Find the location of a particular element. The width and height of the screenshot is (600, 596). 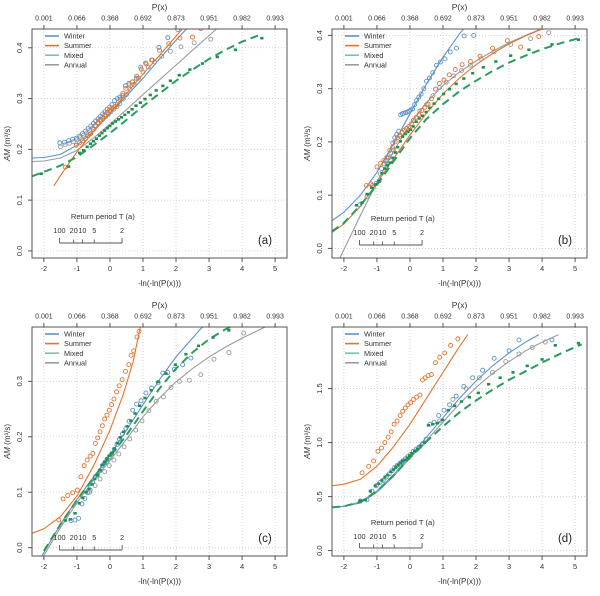

y-tick-label: 0.2 is located at coordinates (19, 149).